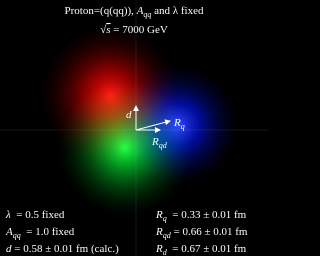 The height and width of the screenshot is (256, 320). Describe the element at coordinates (207, 249) in the screenshot. I see `value-text: = 0.67 ± 0.01 fm` at that location.